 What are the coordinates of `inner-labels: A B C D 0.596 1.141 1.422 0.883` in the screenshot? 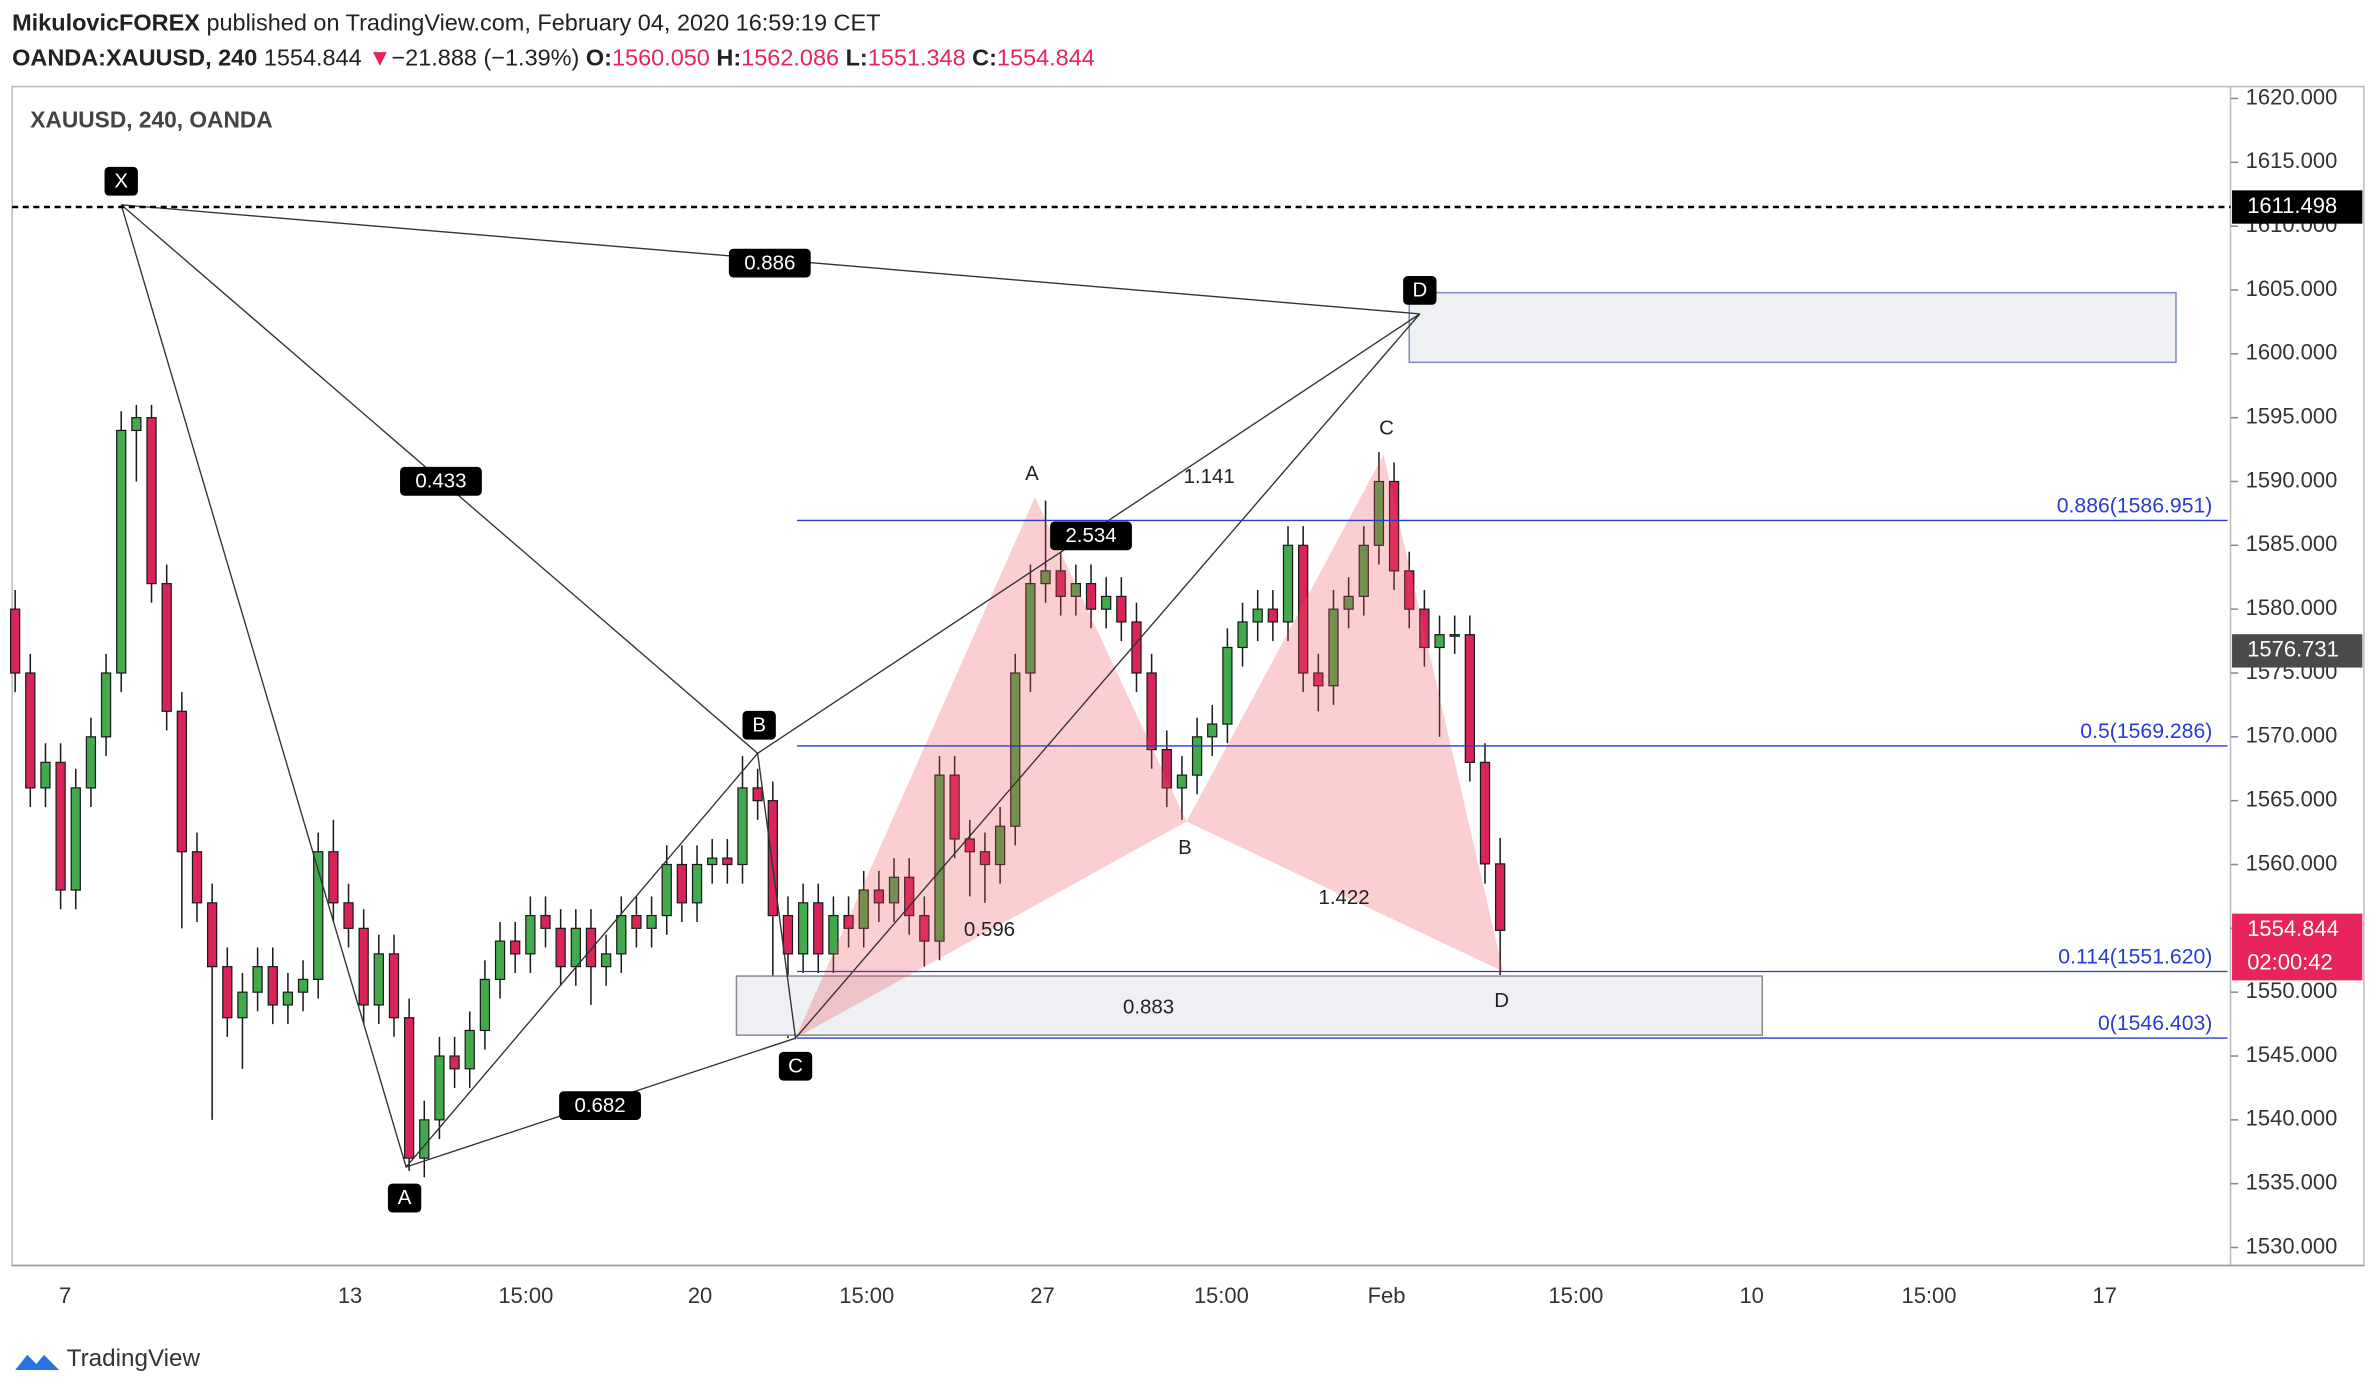 It's located at (1236, 717).